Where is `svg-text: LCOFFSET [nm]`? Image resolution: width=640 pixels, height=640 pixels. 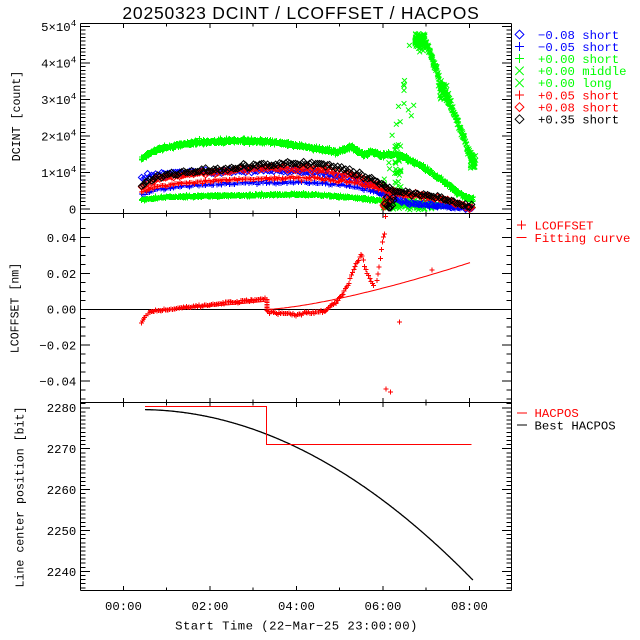 svg-text: LCOFFSET [nm] is located at coordinates (16, 308).